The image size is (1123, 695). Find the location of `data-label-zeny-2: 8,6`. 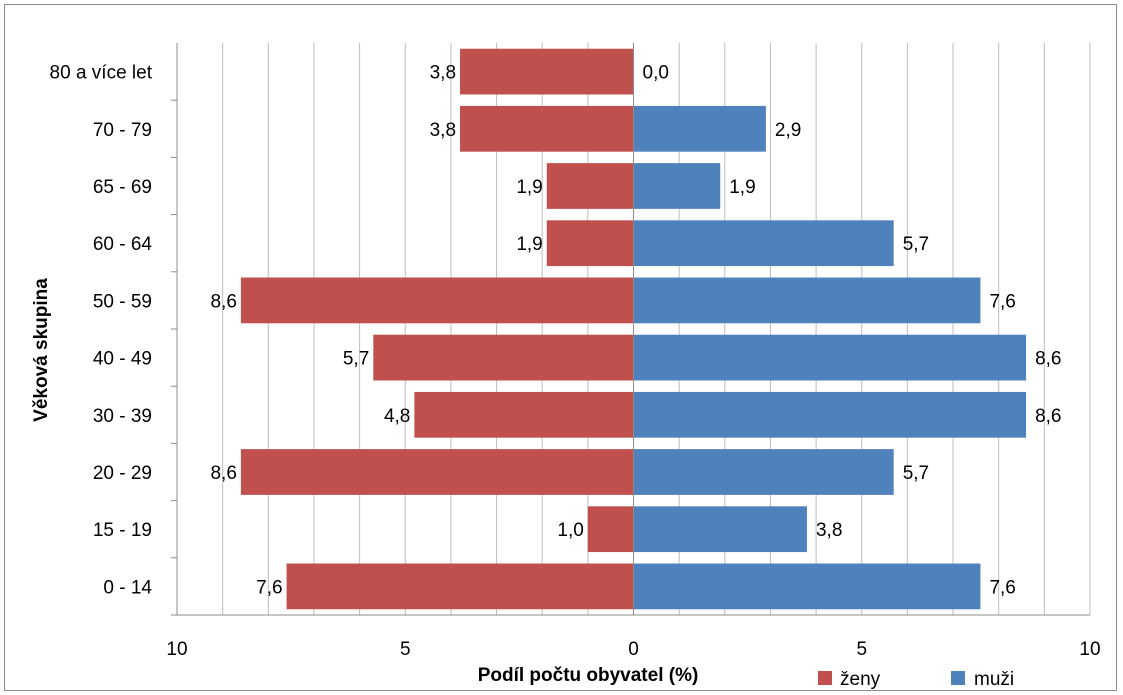

data-label-zeny-2: 8,6 is located at coordinates (223, 473).